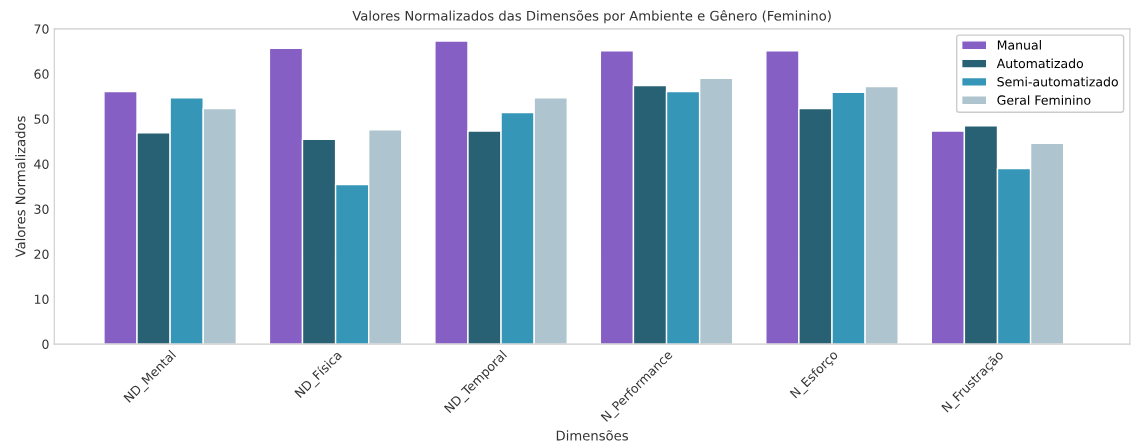 This screenshot has width=1131, height=444. Describe the element at coordinates (45, 344) in the screenshot. I see `y-tick-label: 0` at that location.